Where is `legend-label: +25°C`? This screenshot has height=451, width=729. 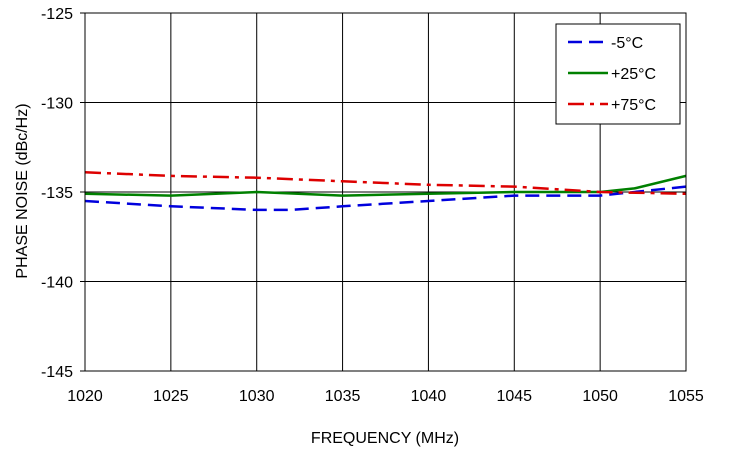 legend-label: +25°C is located at coordinates (633, 74).